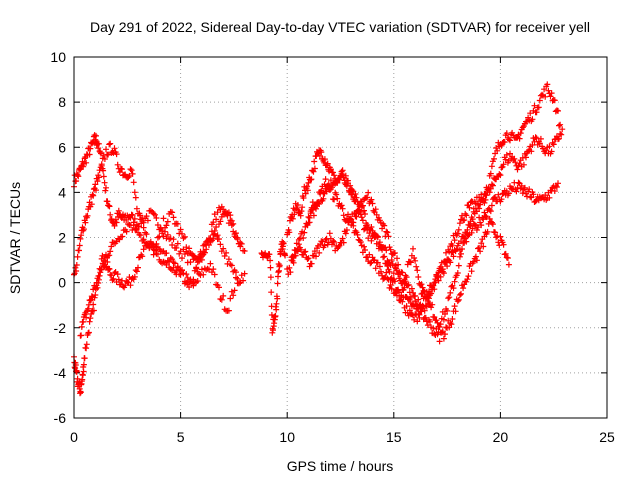 Image resolution: width=640 pixels, height=480 pixels. Describe the element at coordinates (340, 466) in the screenshot. I see `x-axis-label: GPS time / hours` at that location.